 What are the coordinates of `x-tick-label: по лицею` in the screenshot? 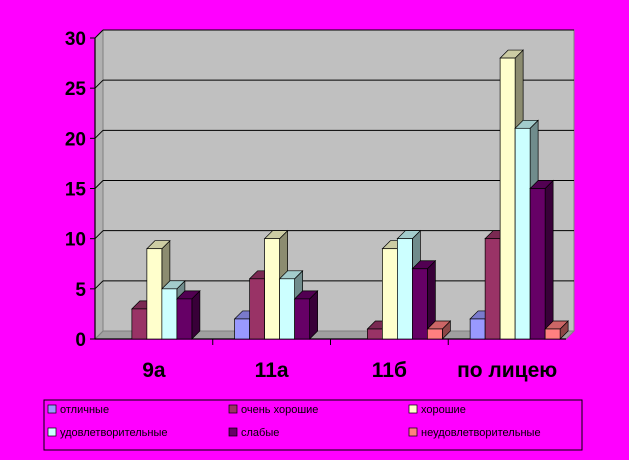 It's located at (507, 370).